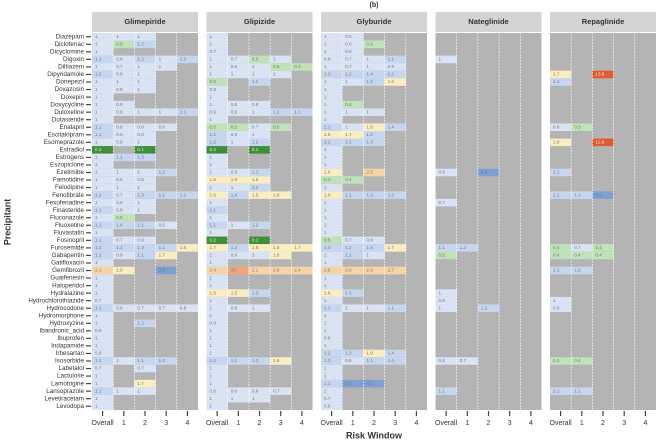 The height and width of the screenshot is (442, 656). Describe the element at coordinates (599, 142) in the screenshot. I see `cell-label: 12.9` at that location.